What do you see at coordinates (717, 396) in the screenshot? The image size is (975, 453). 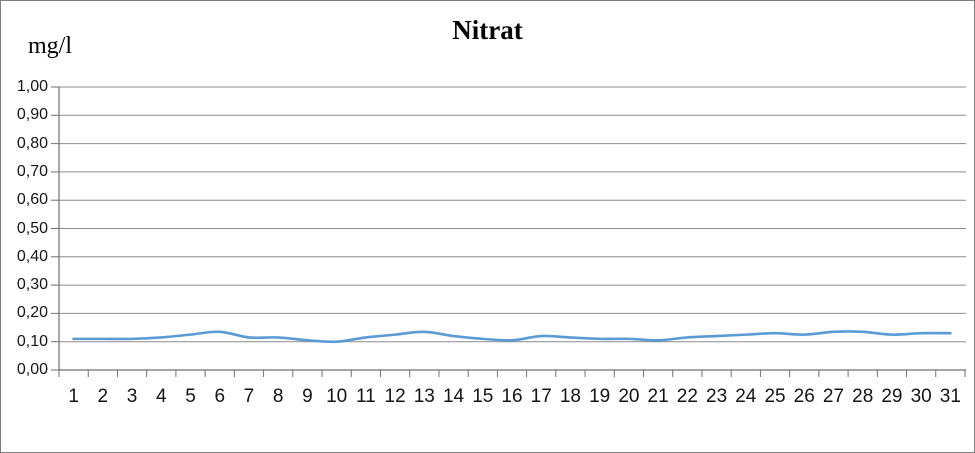 I see `x-tick-label: 23` at bounding box center [717, 396].